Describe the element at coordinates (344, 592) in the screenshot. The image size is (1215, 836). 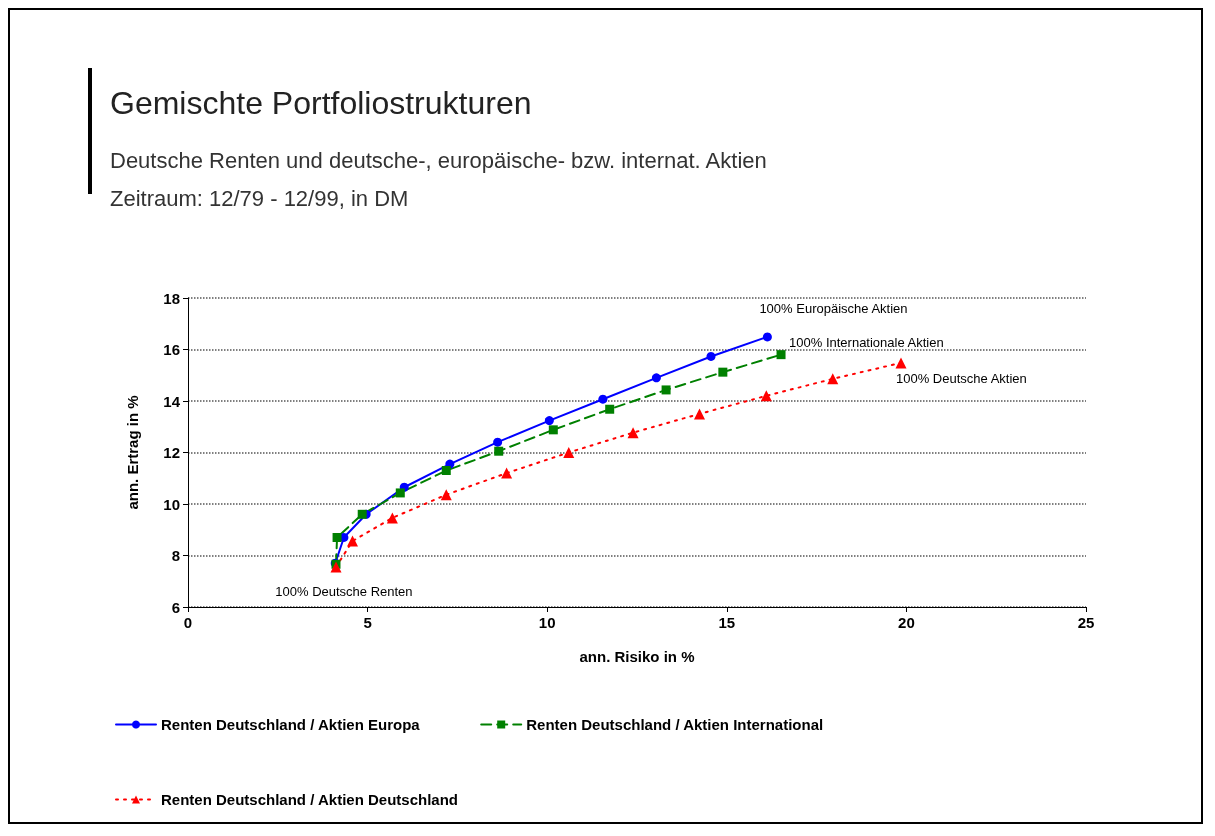
I see `annotation: 100% Deutsche Renten` at that location.